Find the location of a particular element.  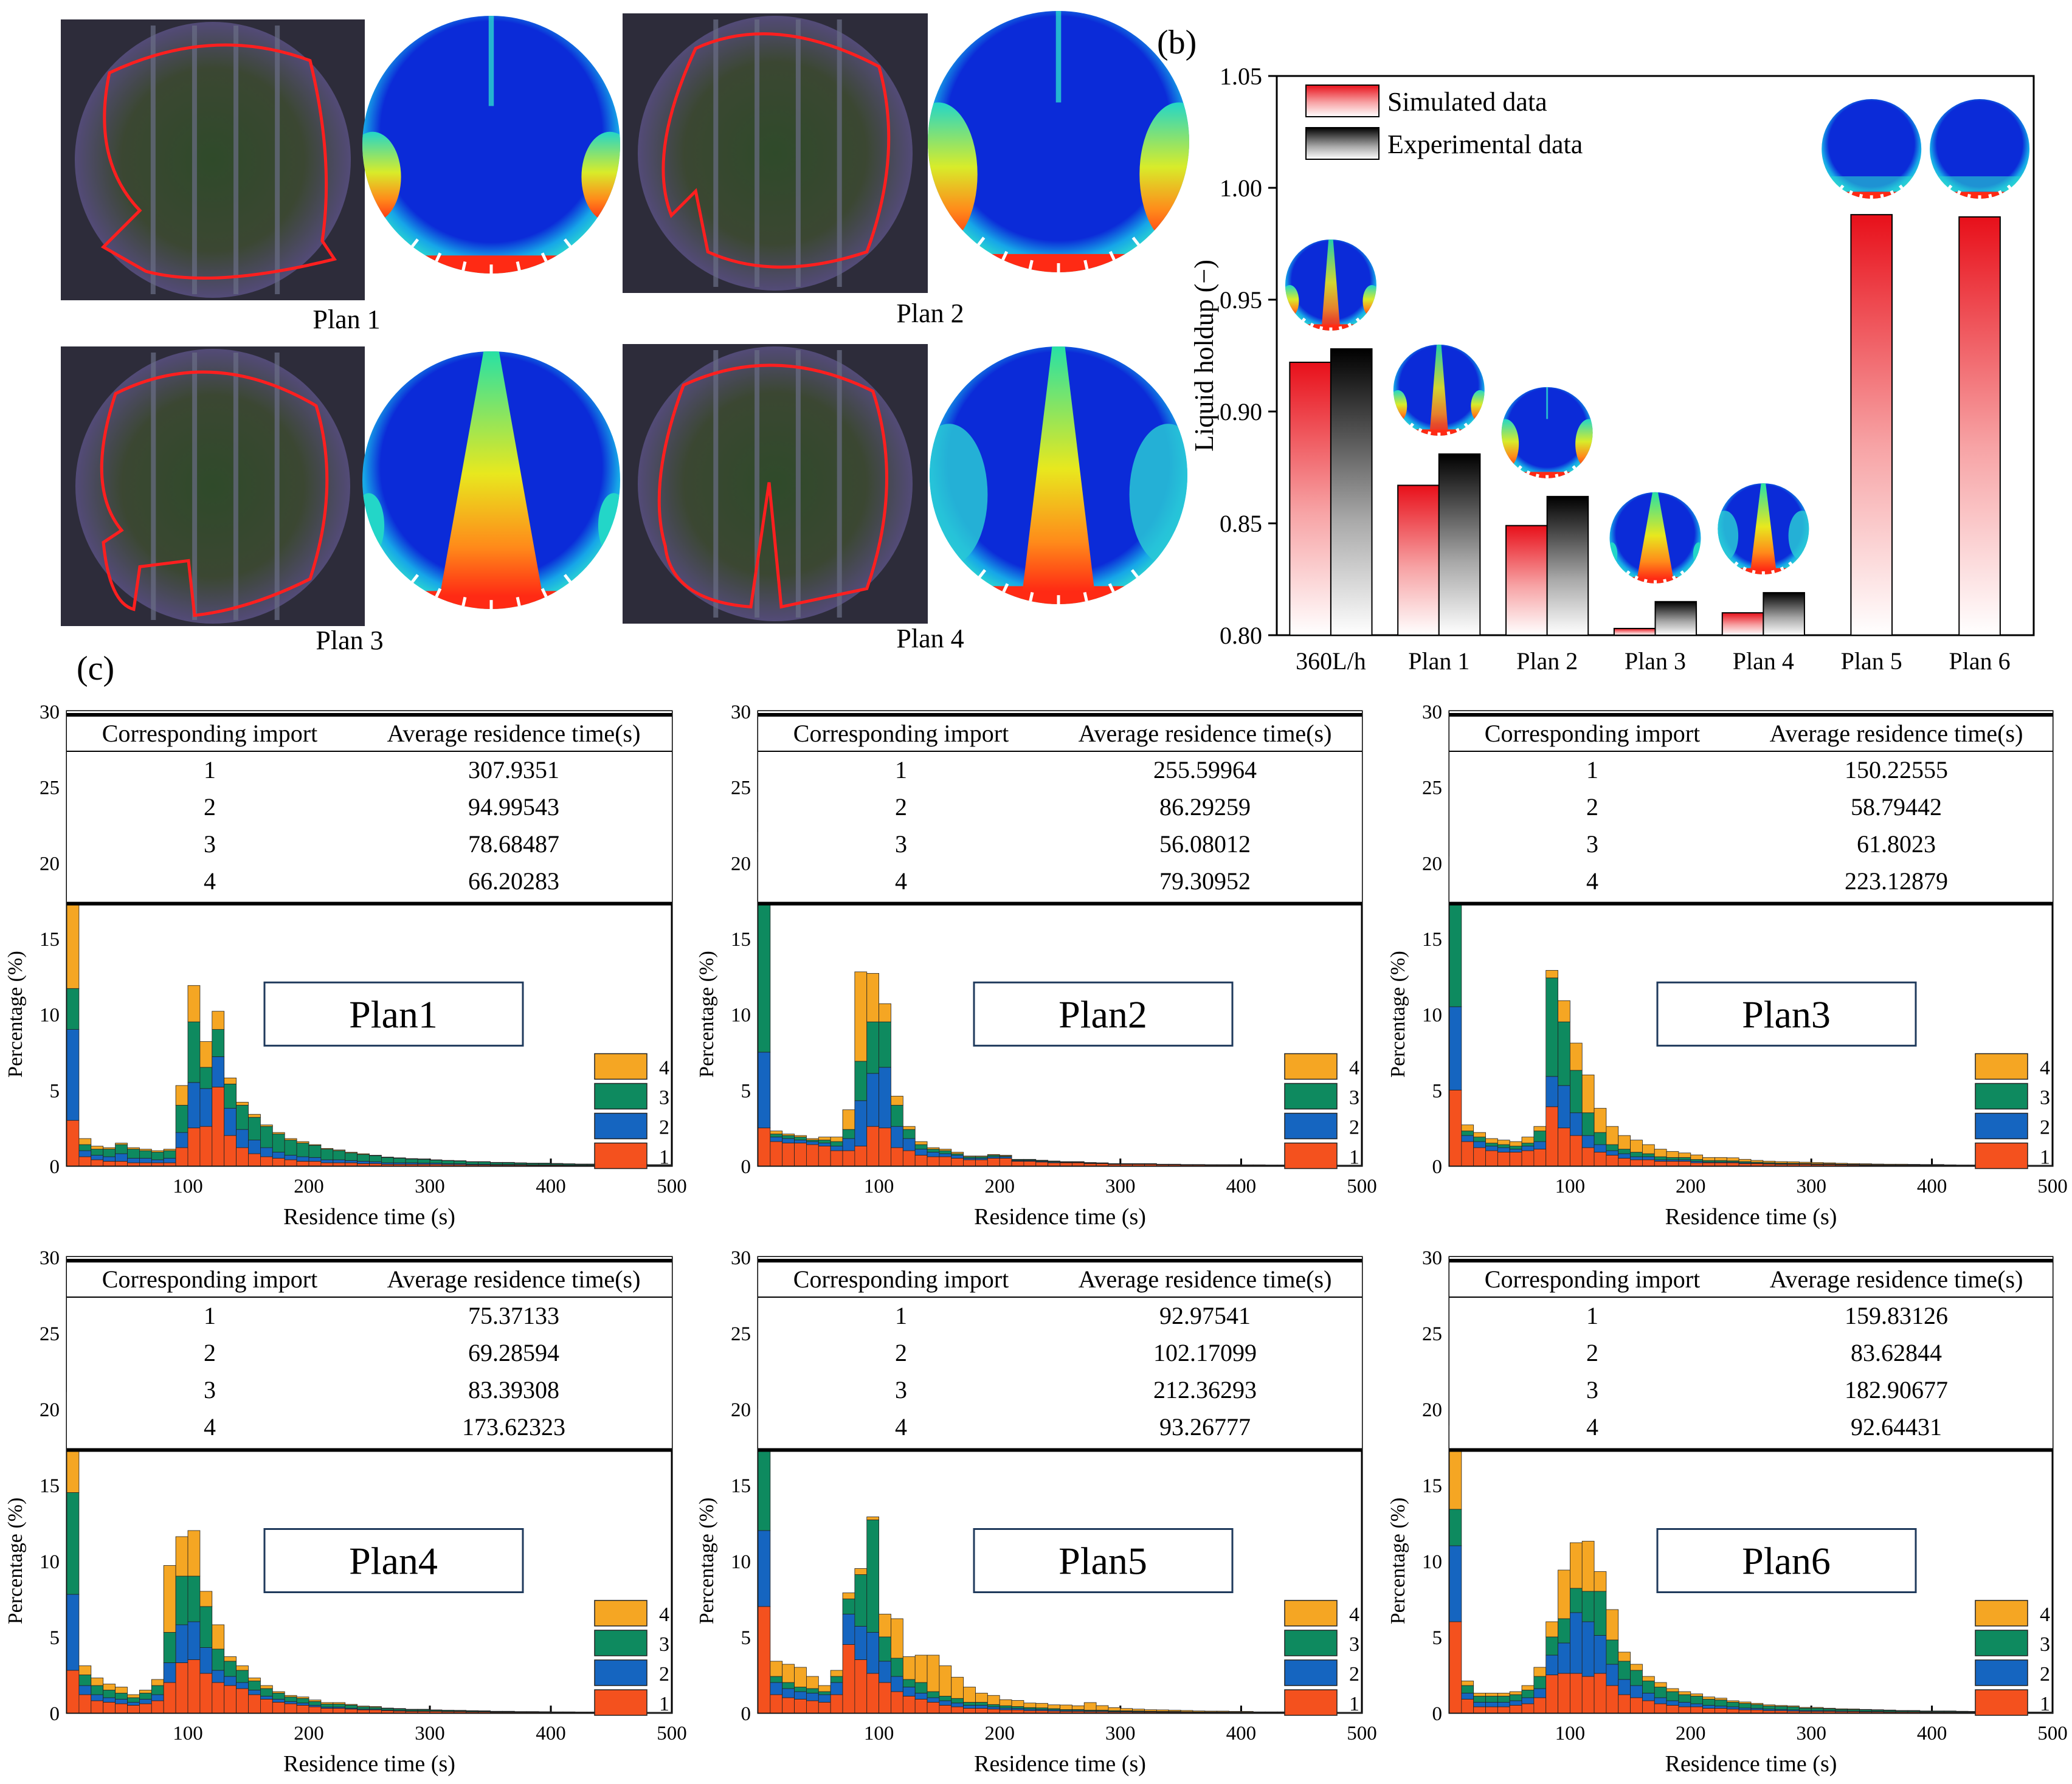

rtd-plan-label: Plan1 is located at coordinates (393, 1014).